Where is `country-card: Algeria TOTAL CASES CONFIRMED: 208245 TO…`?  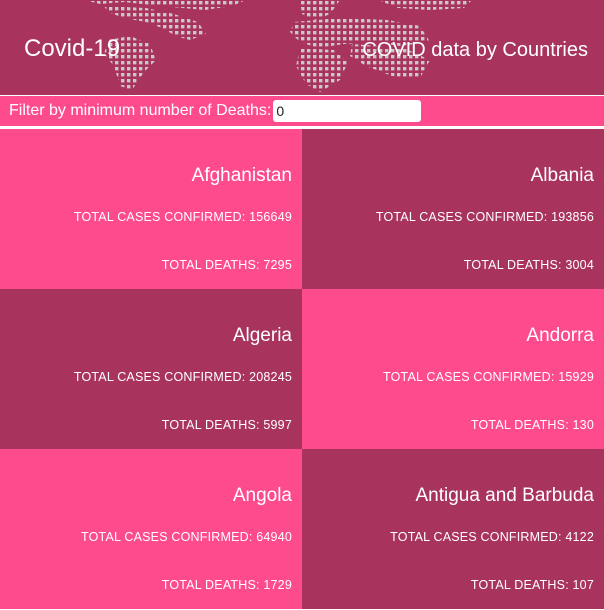
country-card: Algeria TOTAL CASES CONFIRMED: 208245 TO… is located at coordinates (151, 369).